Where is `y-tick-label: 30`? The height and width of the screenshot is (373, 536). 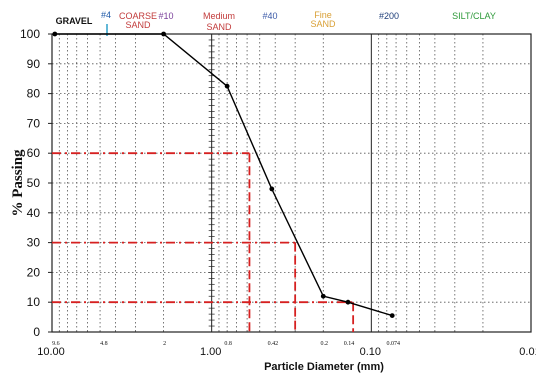
y-tick-label: 30 is located at coordinates (34, 243).